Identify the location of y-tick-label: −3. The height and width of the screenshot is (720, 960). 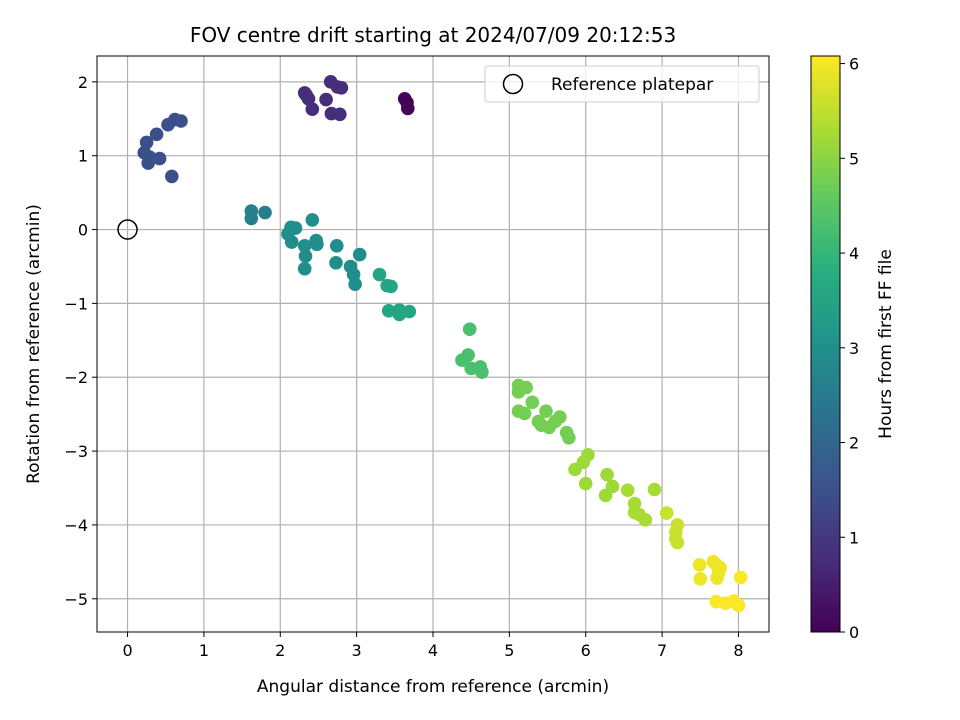
(76, 451).